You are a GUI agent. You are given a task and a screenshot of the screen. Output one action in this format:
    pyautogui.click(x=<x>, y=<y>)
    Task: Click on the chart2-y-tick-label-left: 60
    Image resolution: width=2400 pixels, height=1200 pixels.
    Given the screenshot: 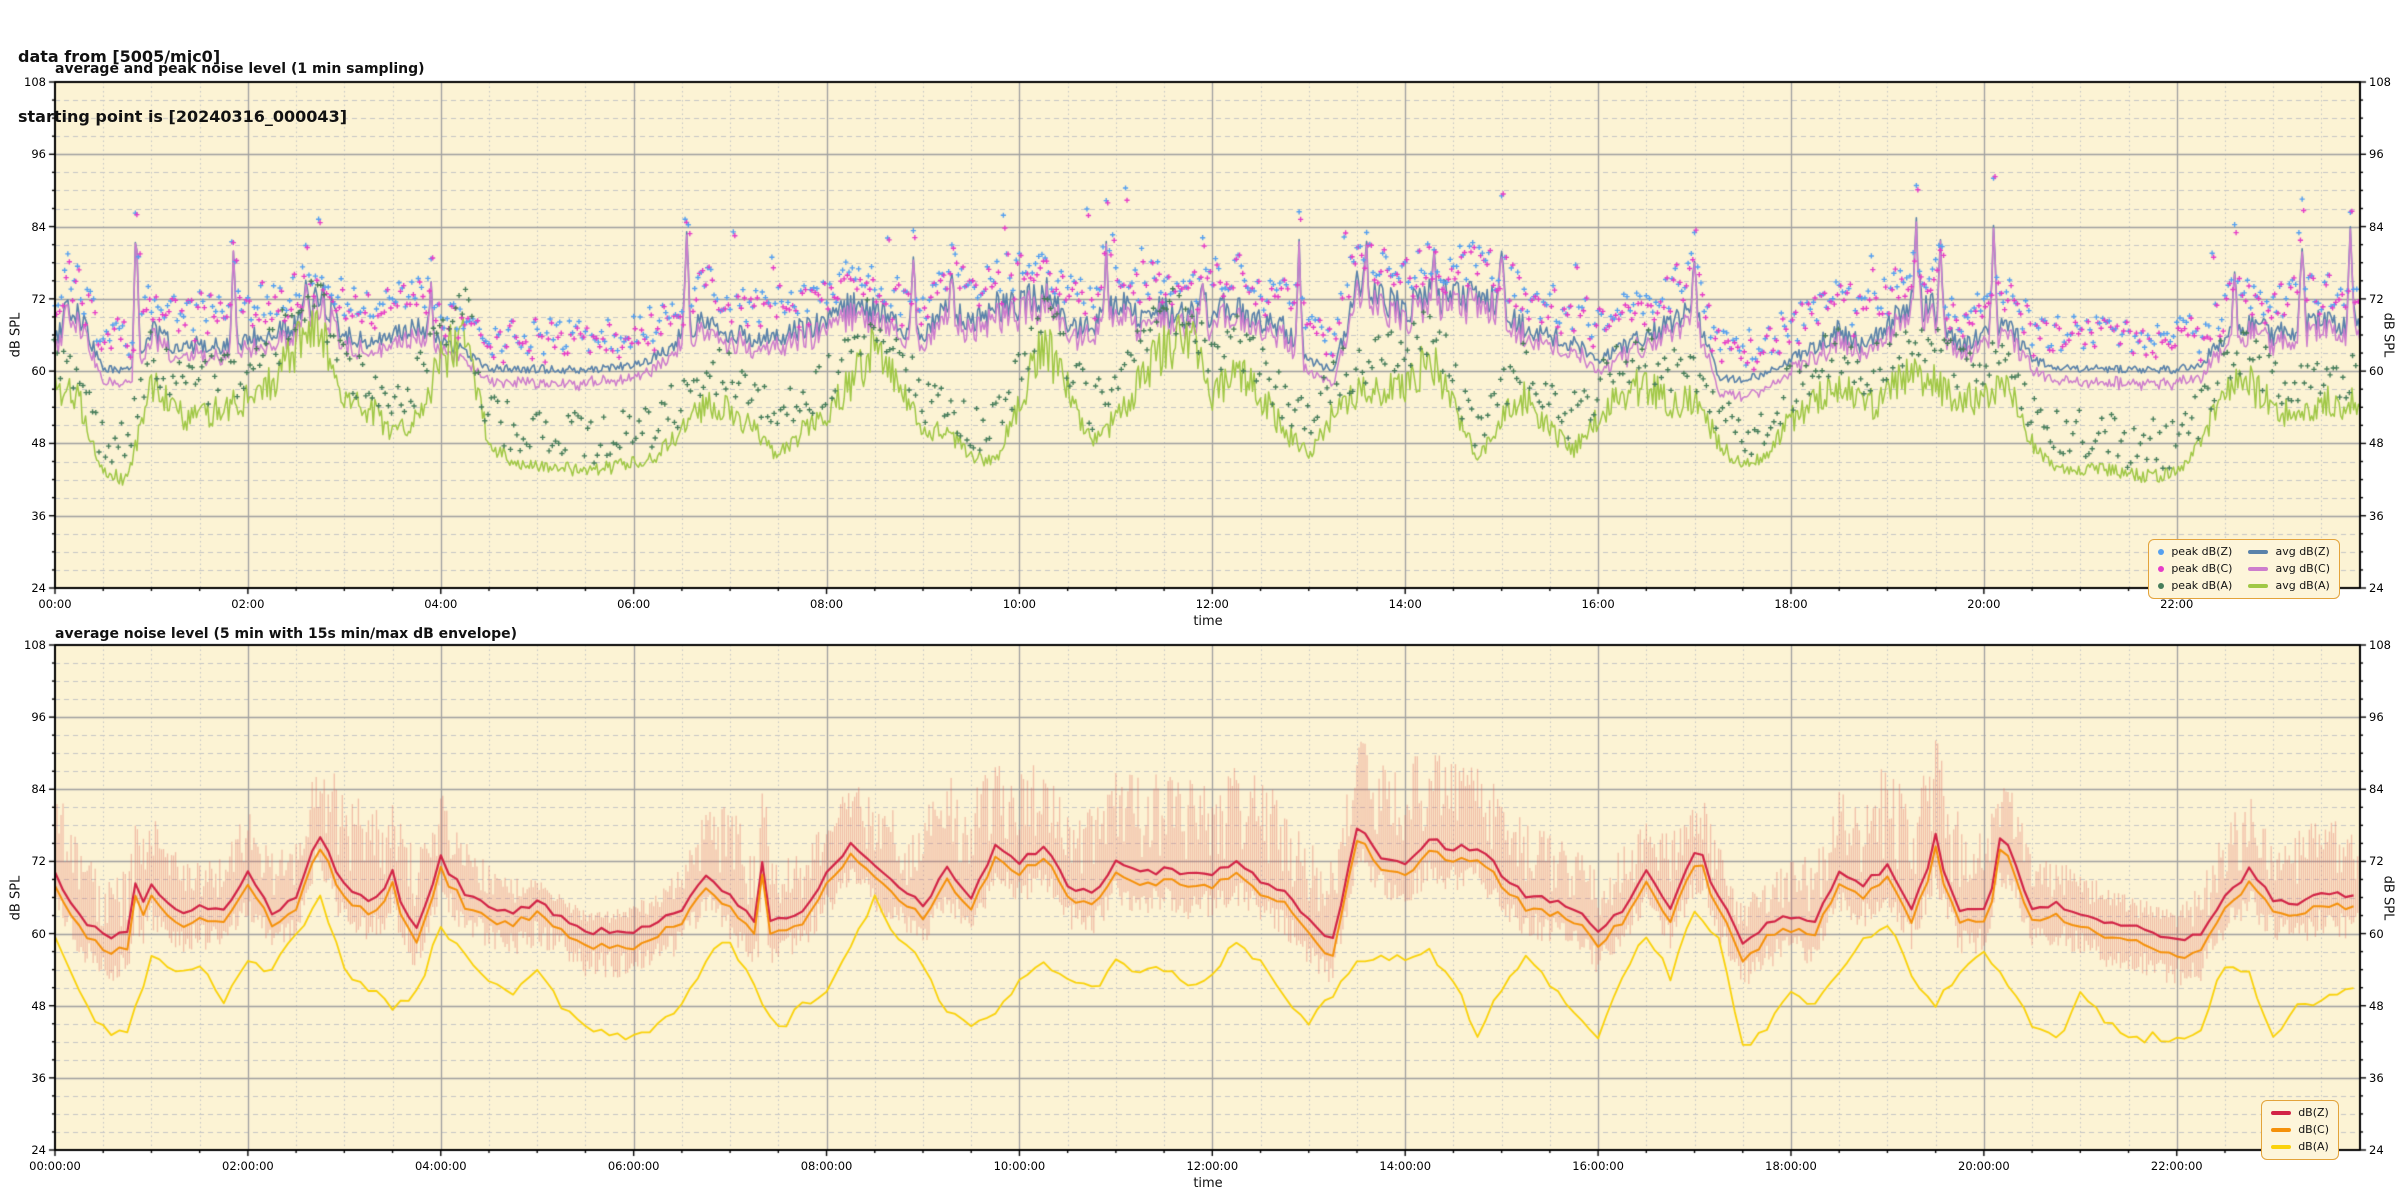 What is the action you would take?
    pyautogui.click(x=38, y=933)
    